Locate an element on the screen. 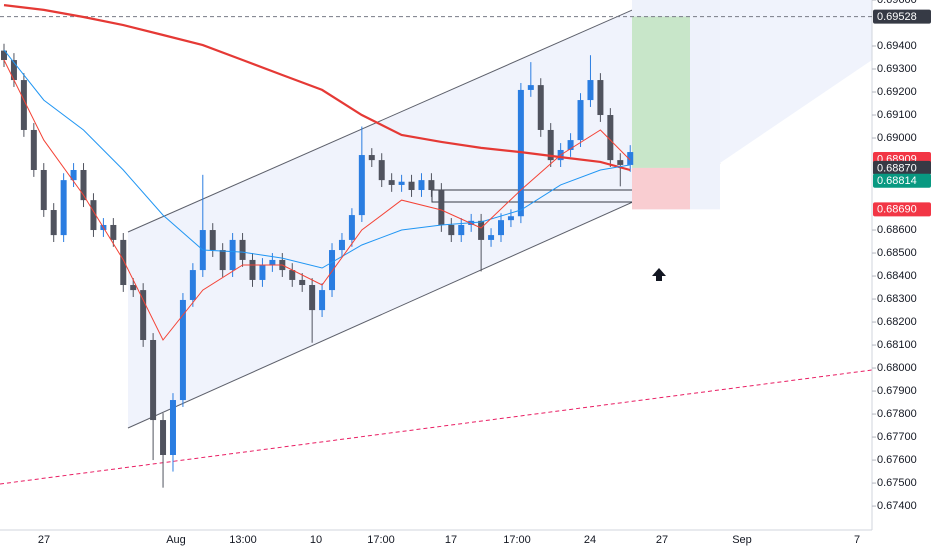  x-tick-label: 24 is located at coordinates (590, 540).